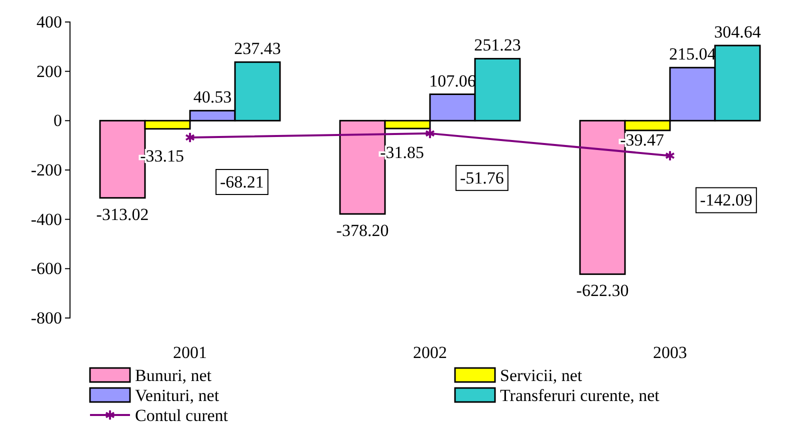  What do you see at coordinates (242, 182) in the screenshot?
I see `data-label: -68.21` at bounding box center [242, 182].